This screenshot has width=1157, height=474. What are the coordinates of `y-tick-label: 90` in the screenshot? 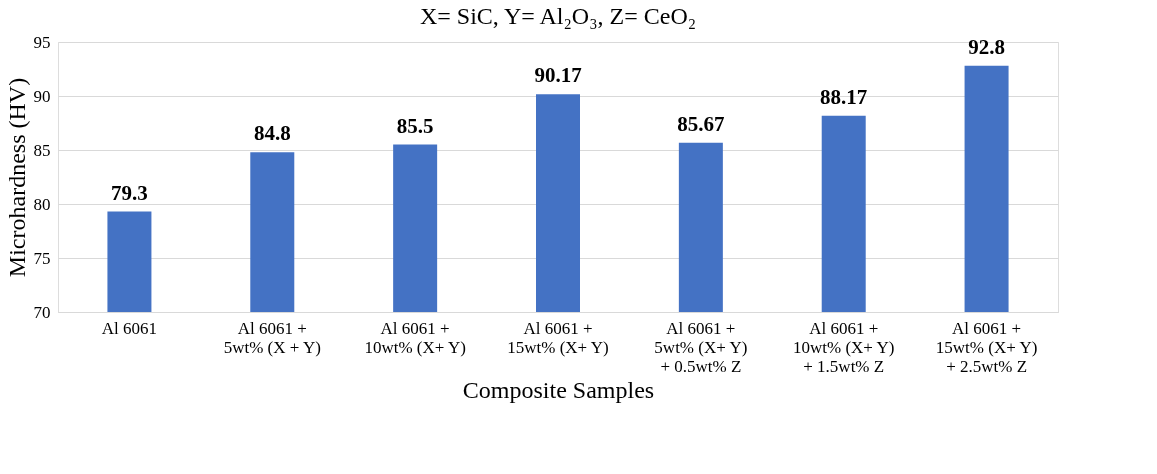 It's located at (42, 96).